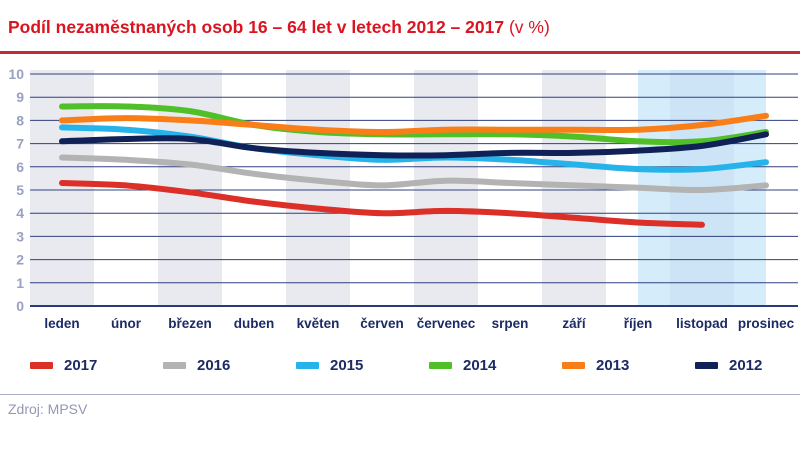 Image resolution: width=800 pixels, height=449 pixels. Describe the element at coordinates (20, 283) in the screenshot. I see `y-tick-label: 1` at that location.